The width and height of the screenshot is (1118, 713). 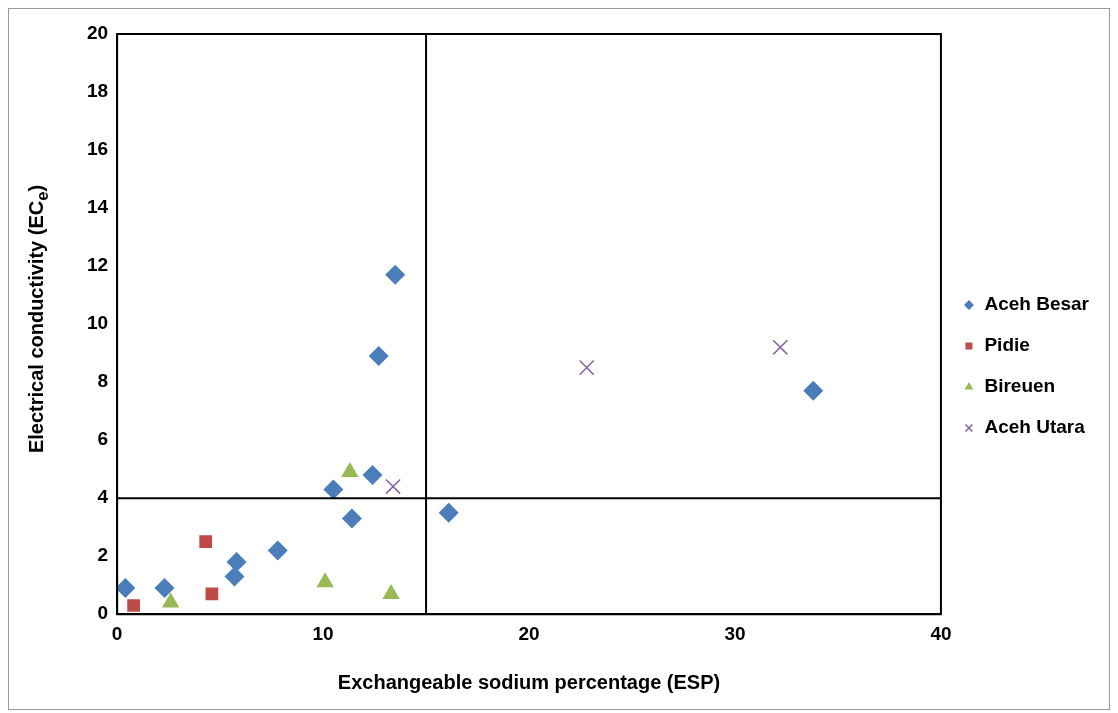 I want to click on y-tick-label: 12, so click(x=97, y=265).